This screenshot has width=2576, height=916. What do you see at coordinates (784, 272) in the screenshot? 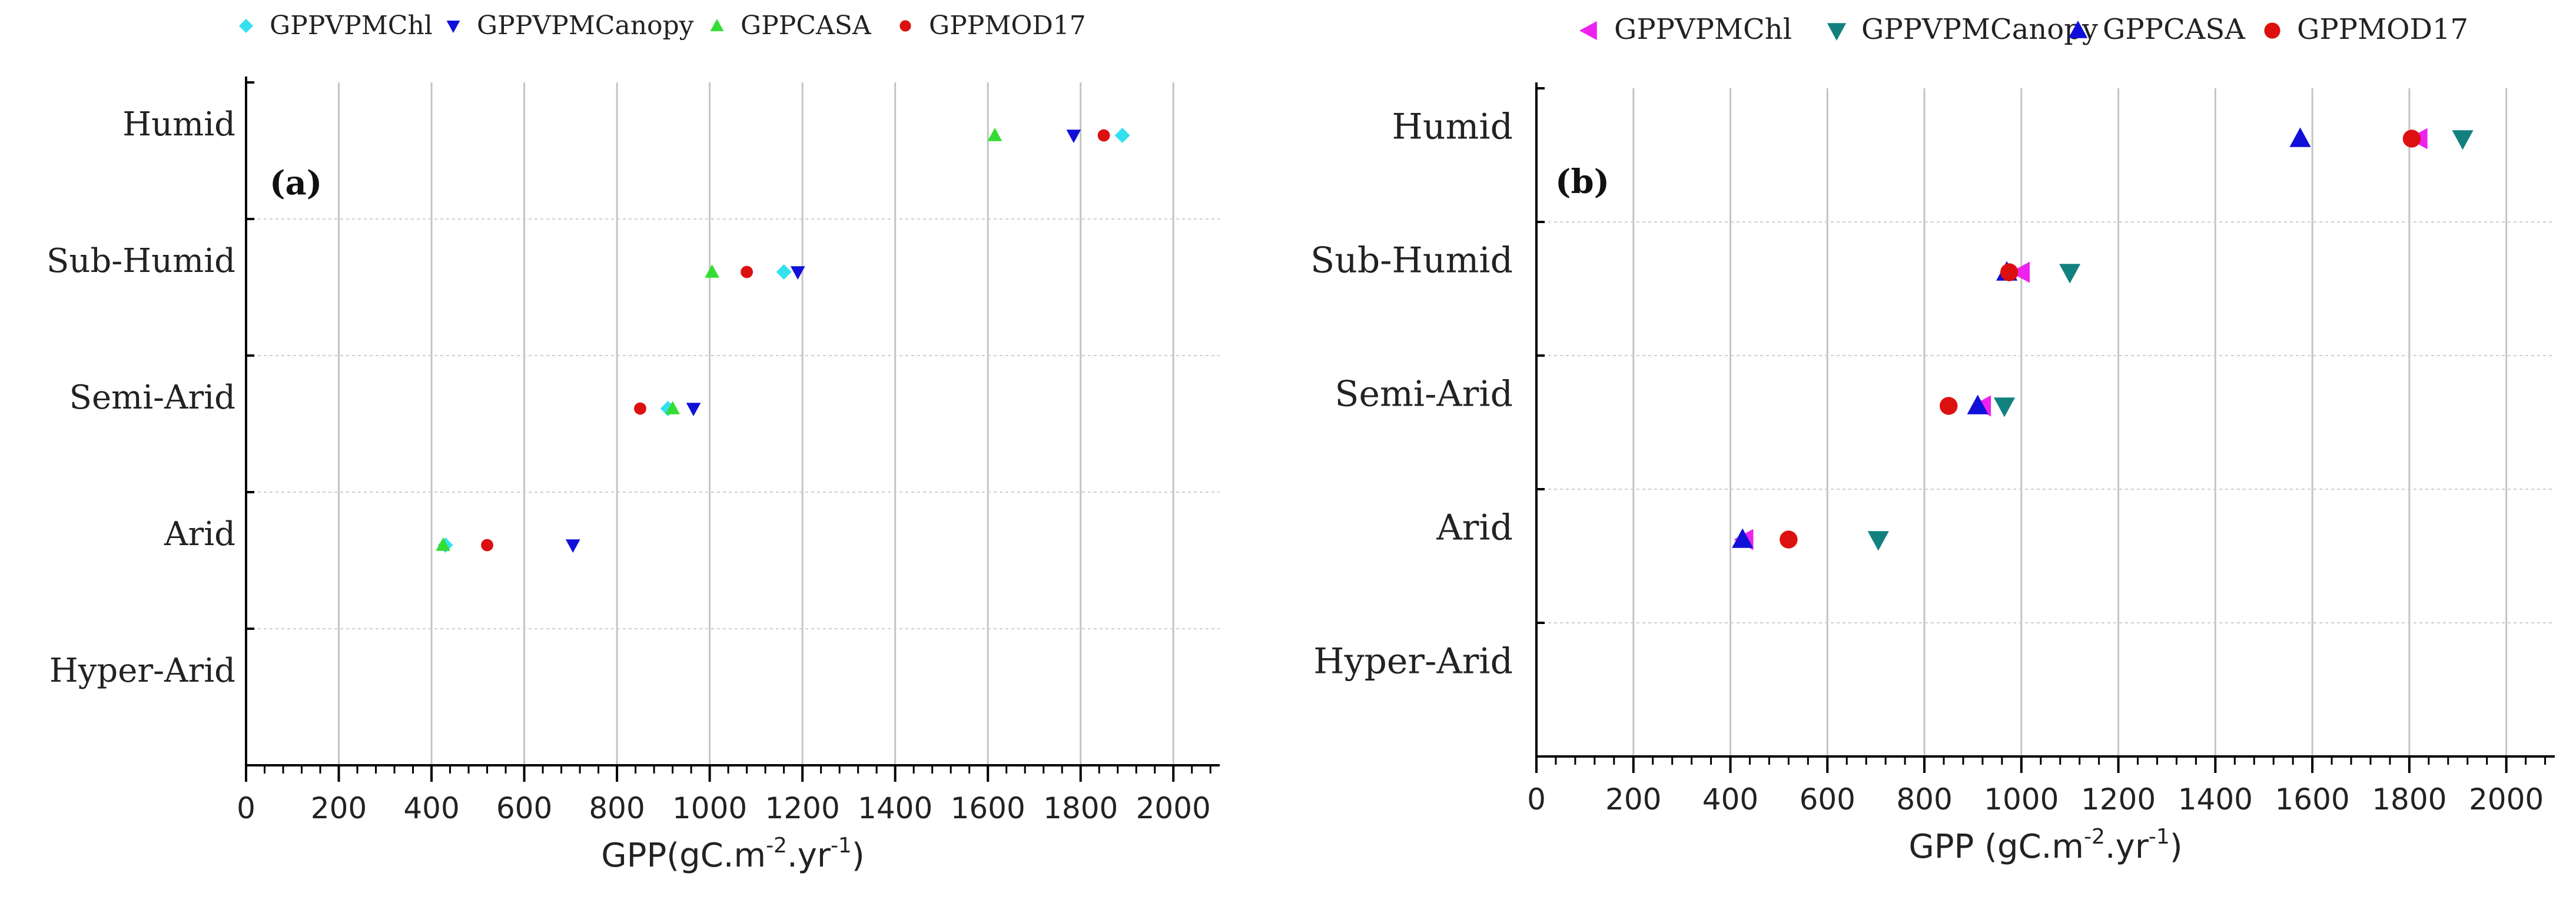
I see `point-a-gppvpmchl-sub-humid` at bounding box center [784, 272].